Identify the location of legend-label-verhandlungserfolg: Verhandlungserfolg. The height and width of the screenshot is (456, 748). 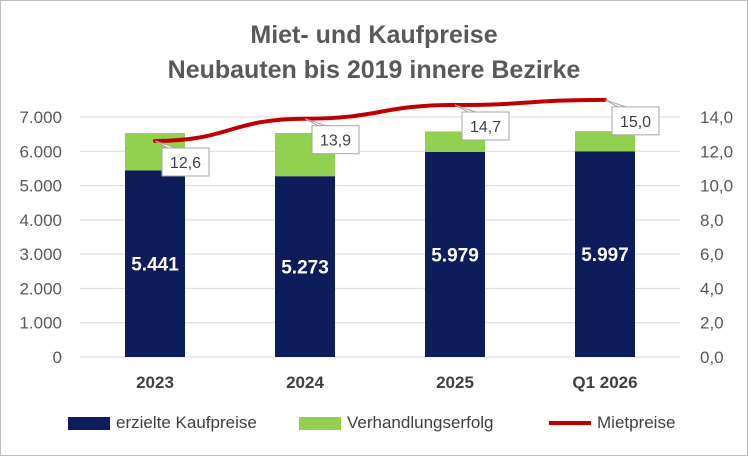
(420, 422).